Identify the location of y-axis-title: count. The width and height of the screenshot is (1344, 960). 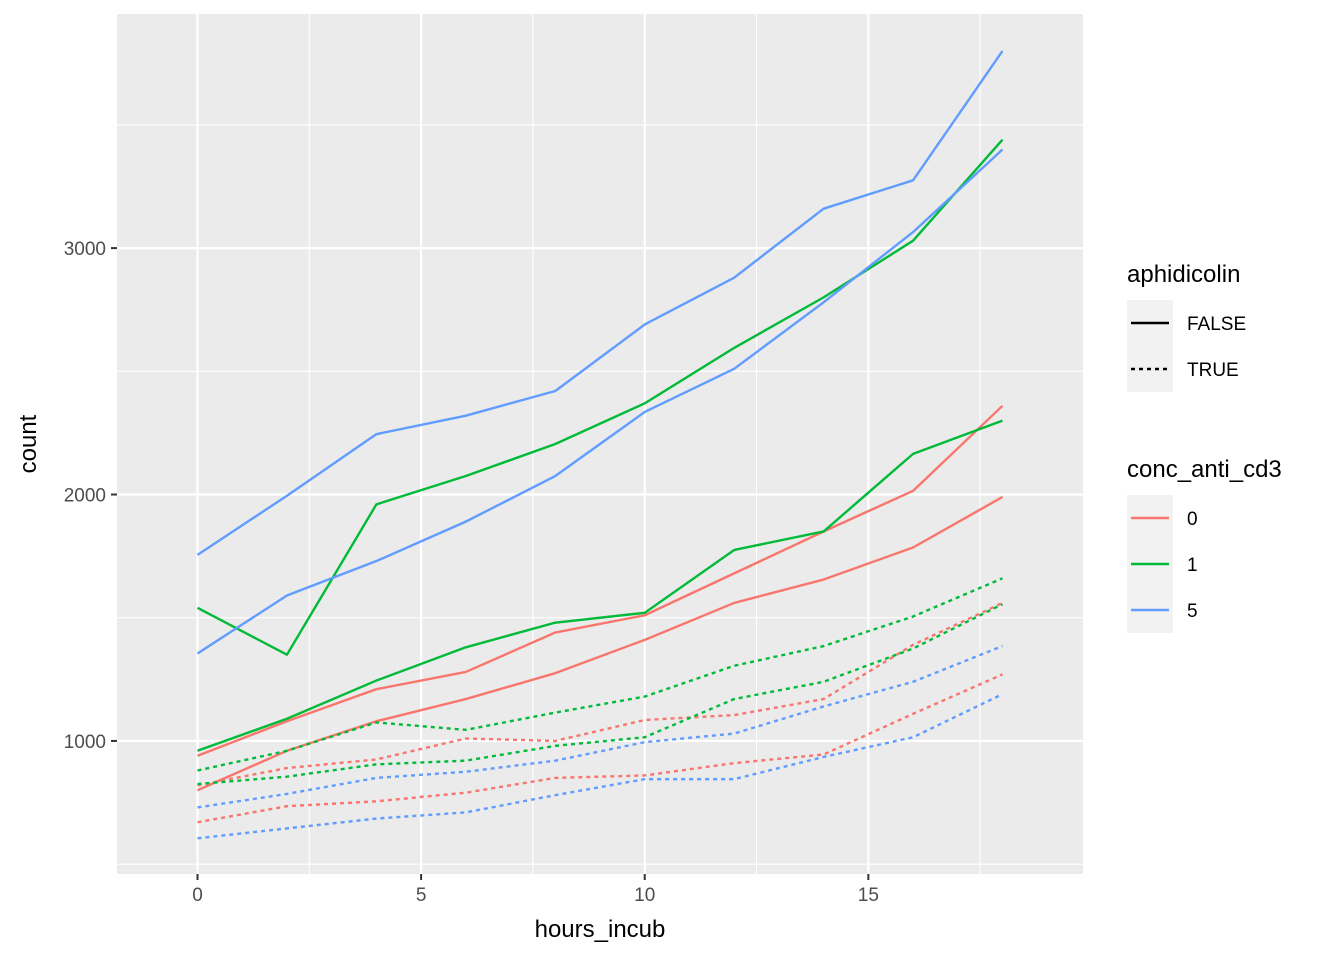
(28, 443).